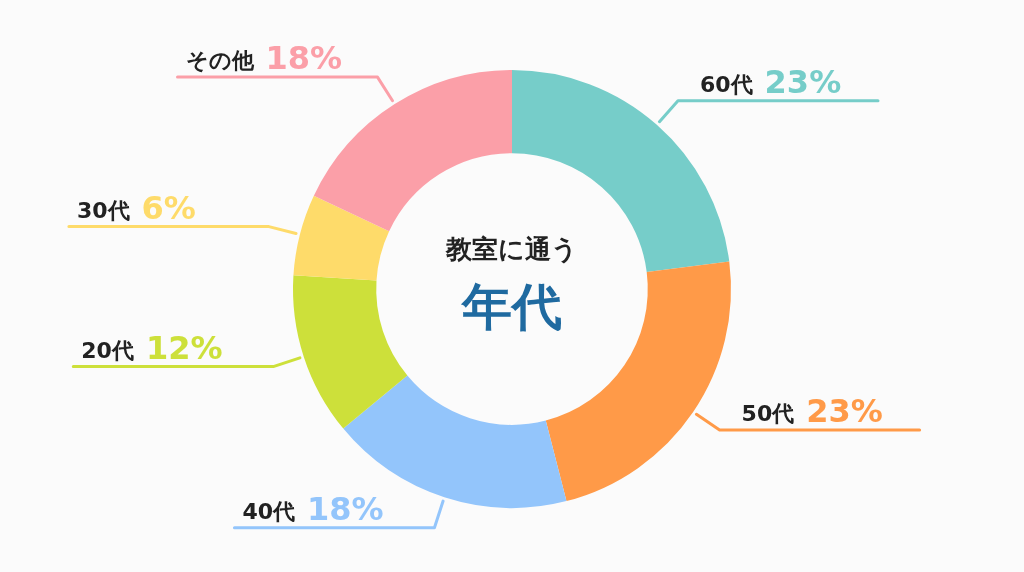  What do you see at coordinates (184, 347) in the screenshot?
I see `data-label: 12%` at bounding box center [184, 347].